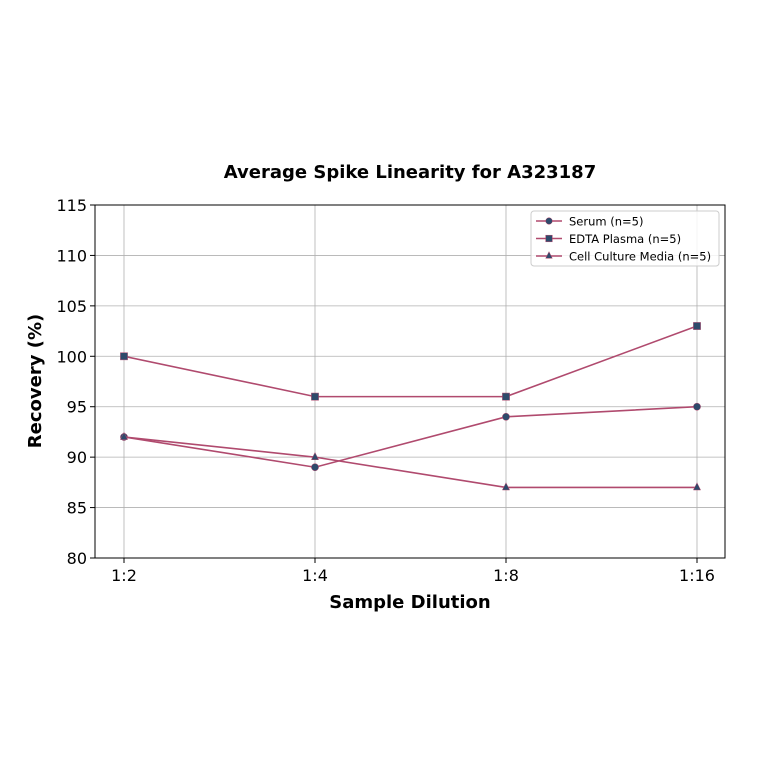  Describe the element at coordinates (410, 172) in the screenshot. I see `chart-title: Average Spike Linearity for A323187` at that location.